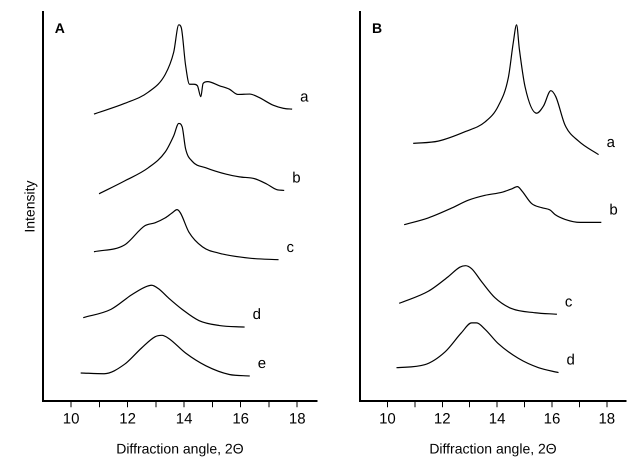 This screenshot has width=629, height=466. I want to click on y-axis-title: Intensity, so click(29, 206).